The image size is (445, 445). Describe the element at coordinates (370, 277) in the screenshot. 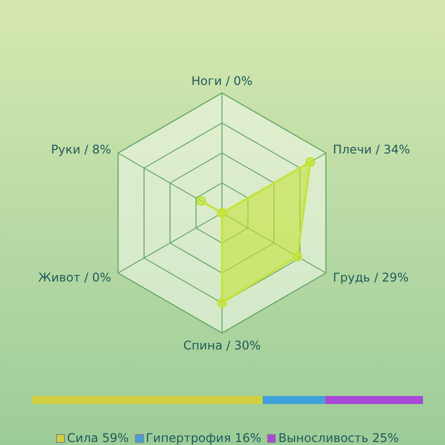

I see `spoke-label: Грудь / 29%` at that location.